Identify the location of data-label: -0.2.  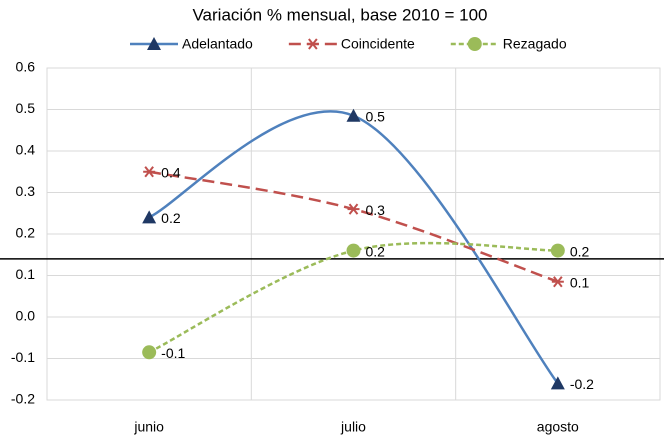
(582, 384).